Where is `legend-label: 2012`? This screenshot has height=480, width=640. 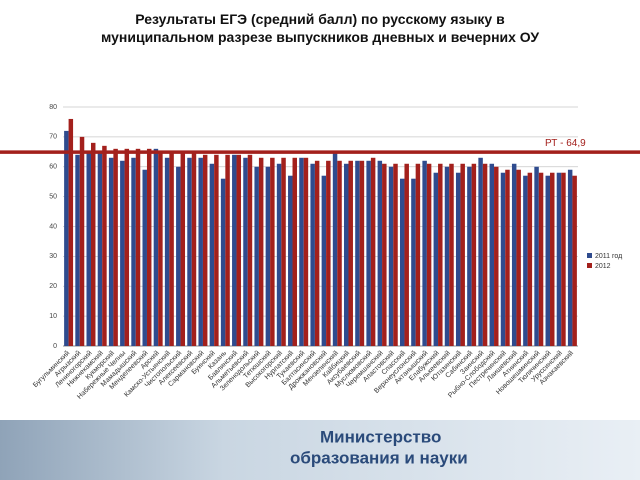 legend-label: 2012 is located at coordinates (603, 266).